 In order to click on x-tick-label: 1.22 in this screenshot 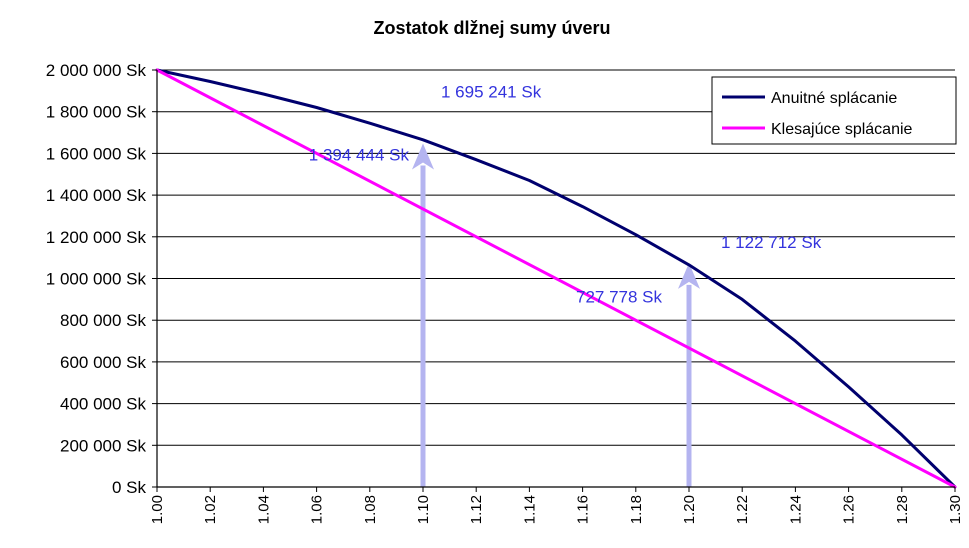, I will do `click(742, 509)`.